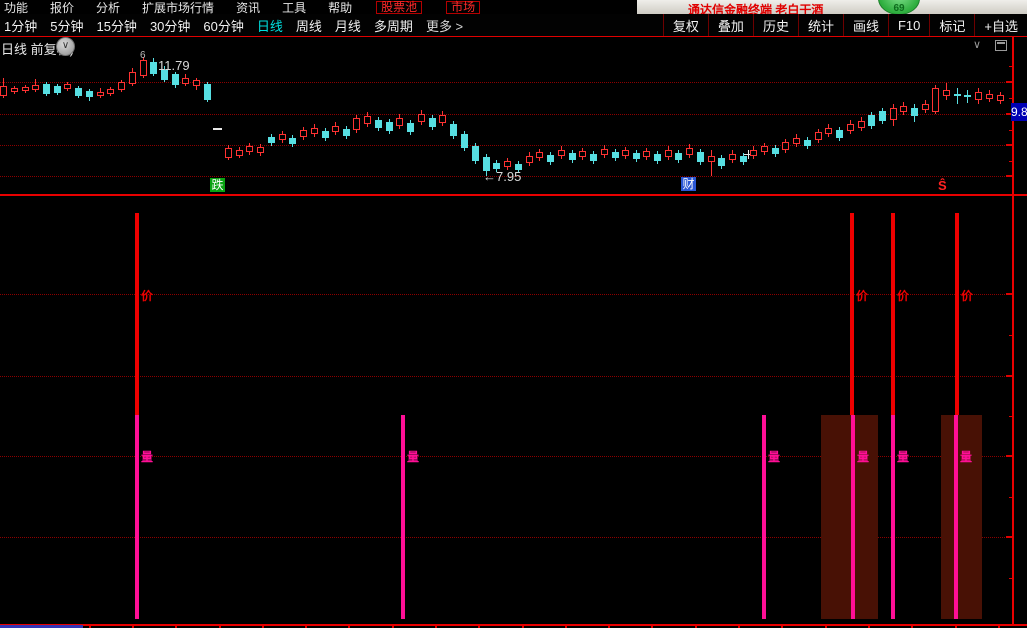  I want to click on title-bar-background, so click(832, 7).